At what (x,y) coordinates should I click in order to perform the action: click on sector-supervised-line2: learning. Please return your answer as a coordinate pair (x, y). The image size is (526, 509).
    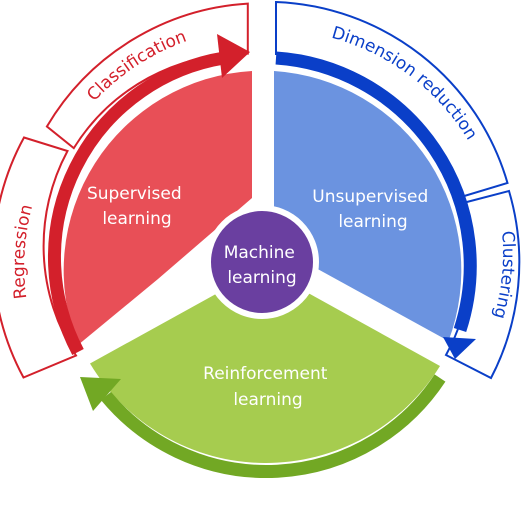
    Looking at the image, I should click on (136, 219).